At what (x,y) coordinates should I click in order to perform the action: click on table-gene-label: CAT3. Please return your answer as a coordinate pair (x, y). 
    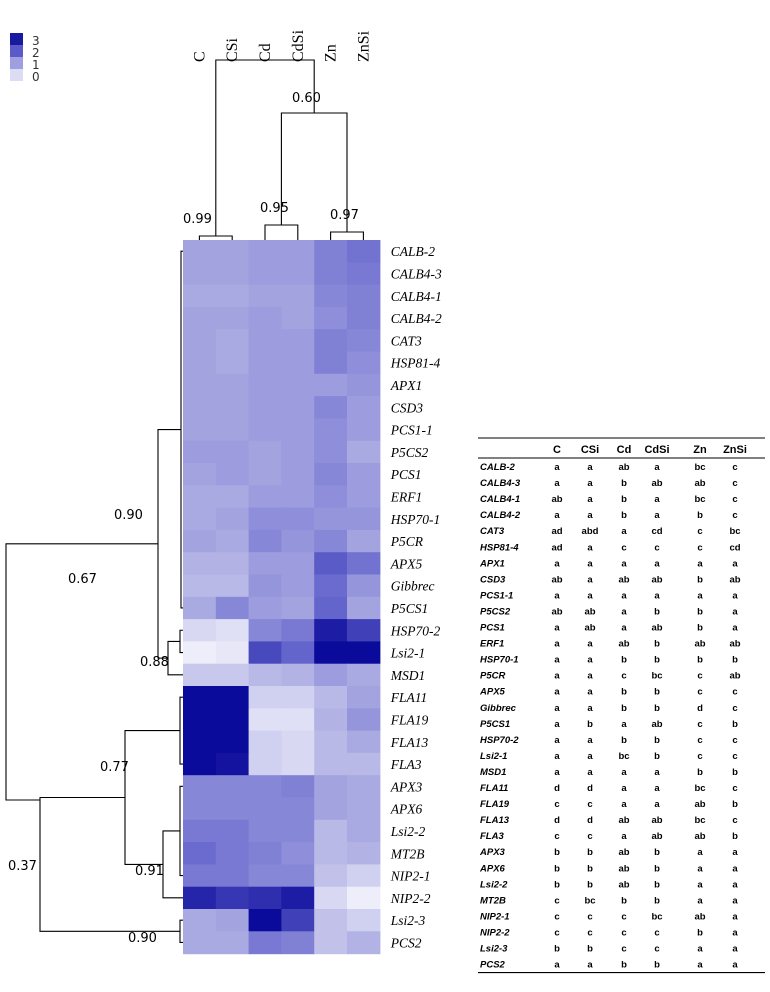
    Looking at the image, I should click on (492, 531).